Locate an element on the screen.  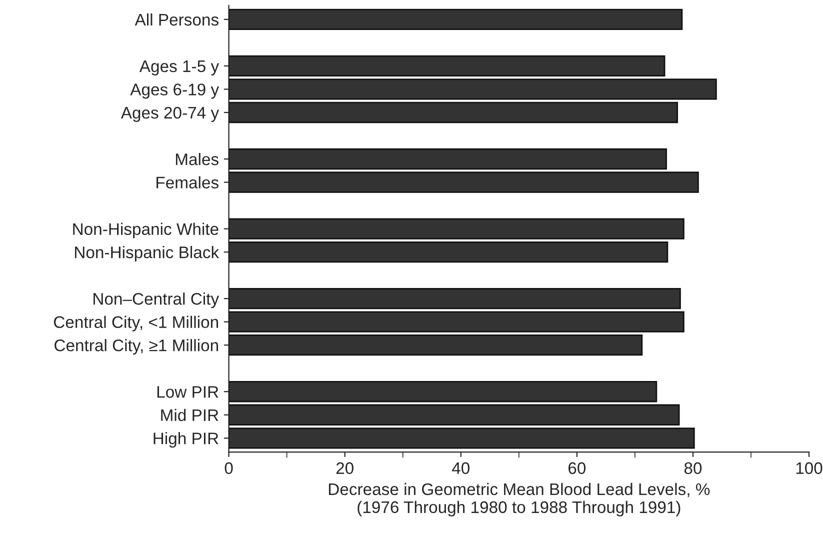
y-tick-label: Males is located at coordinates (197, 159).